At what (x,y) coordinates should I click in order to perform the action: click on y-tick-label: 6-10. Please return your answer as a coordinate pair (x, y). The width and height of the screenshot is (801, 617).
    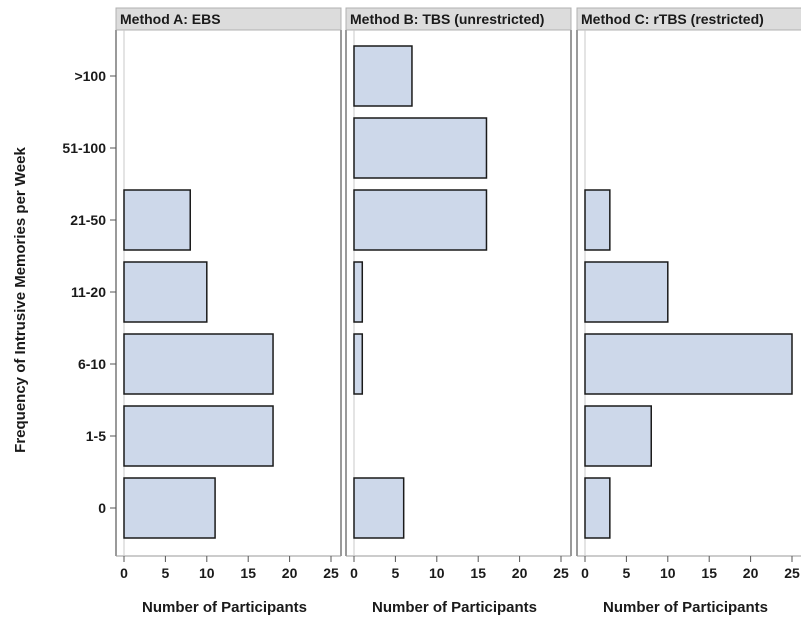
    Looking at the image, I should click on (92, 364).